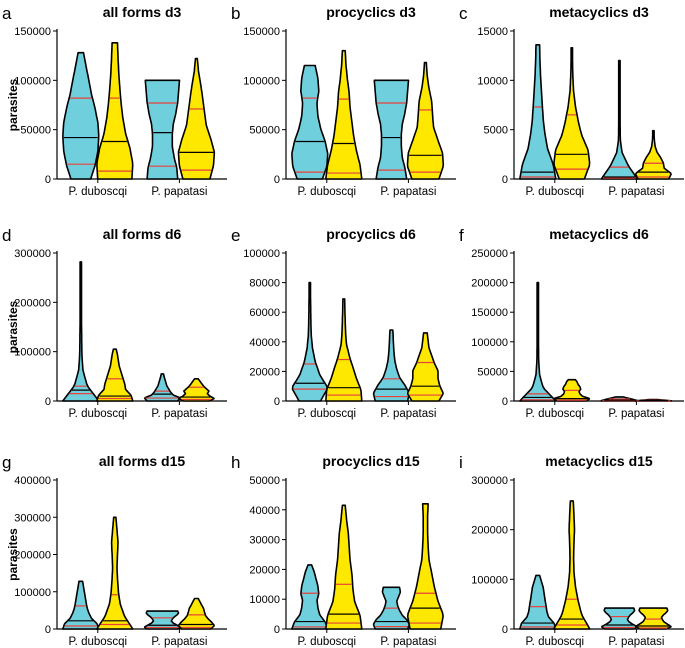 This screenshot has height=648, width=685. Describe the element at coordinates (13, 104) in the screenshot. I see `y-axis-title: parasites` at that location.